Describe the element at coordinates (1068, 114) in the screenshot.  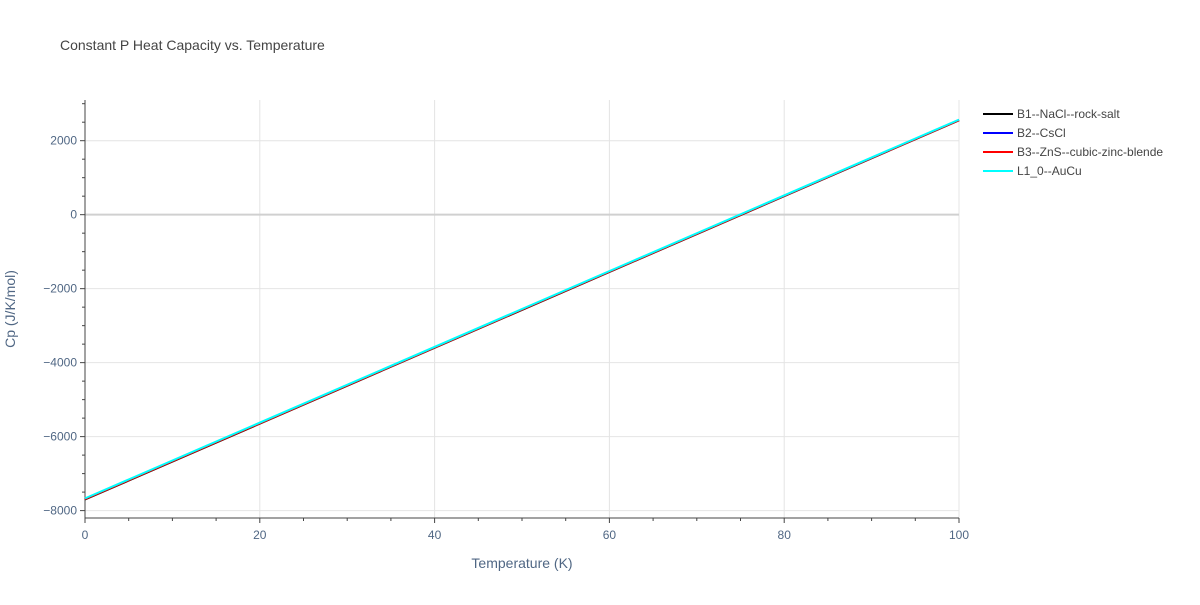
I see `legend-label: B1--NaCl--rock-salt` at that location.